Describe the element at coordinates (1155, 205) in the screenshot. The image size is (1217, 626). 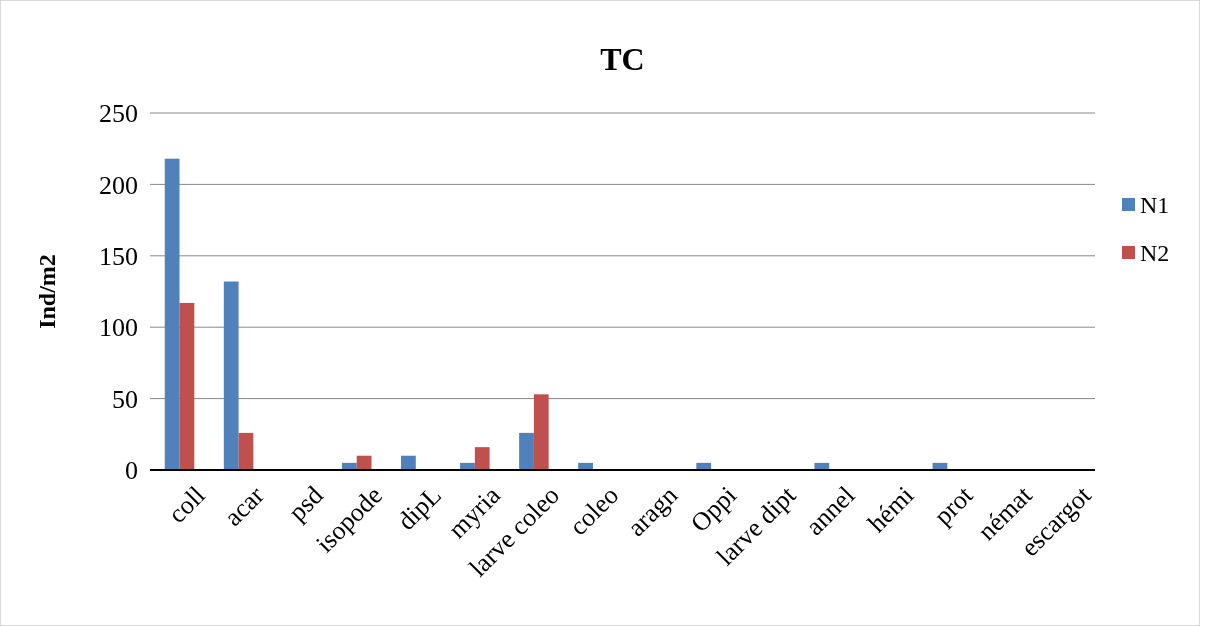
I see `legend-label: N1` at that location.